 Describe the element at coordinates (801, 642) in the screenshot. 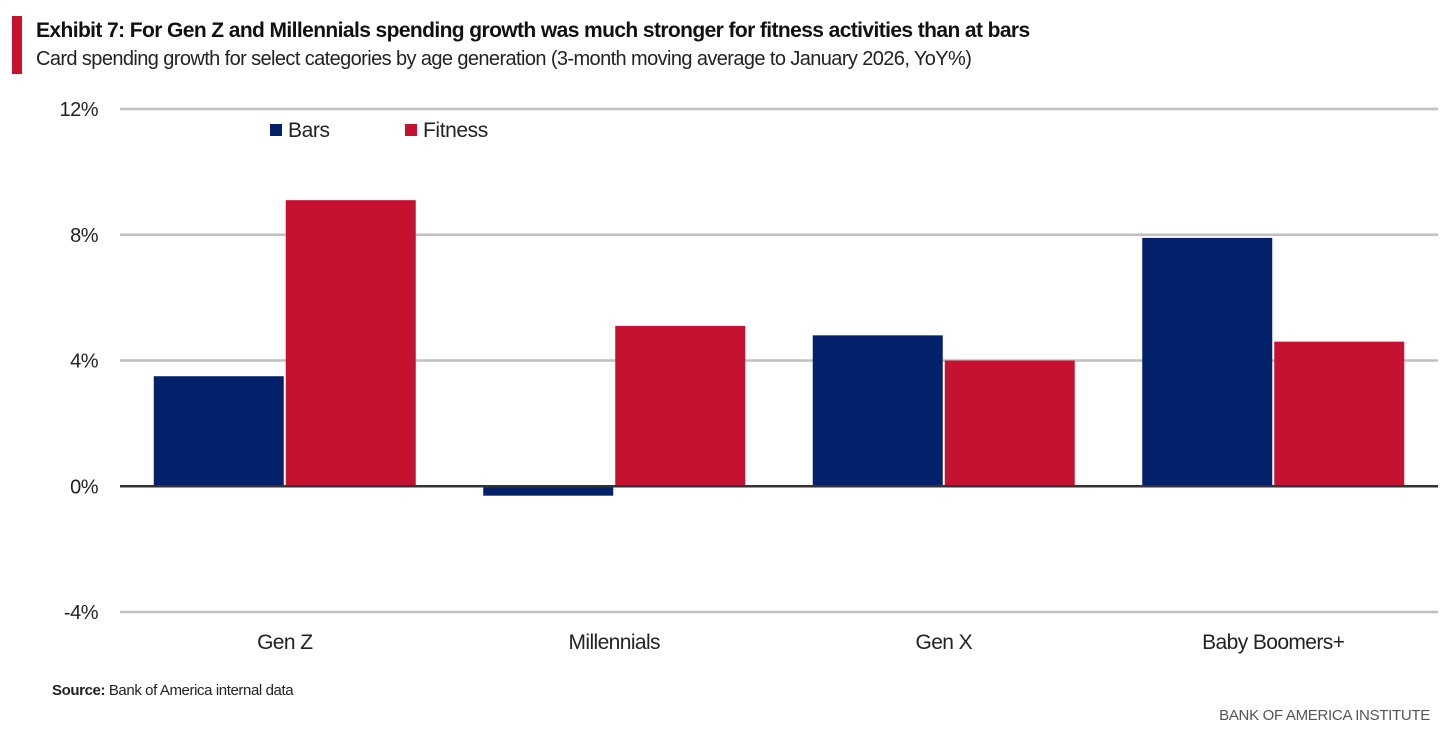

I see `x-axis-categories: Gen Z Millennials Gen X Baby Boomers+` at that location.